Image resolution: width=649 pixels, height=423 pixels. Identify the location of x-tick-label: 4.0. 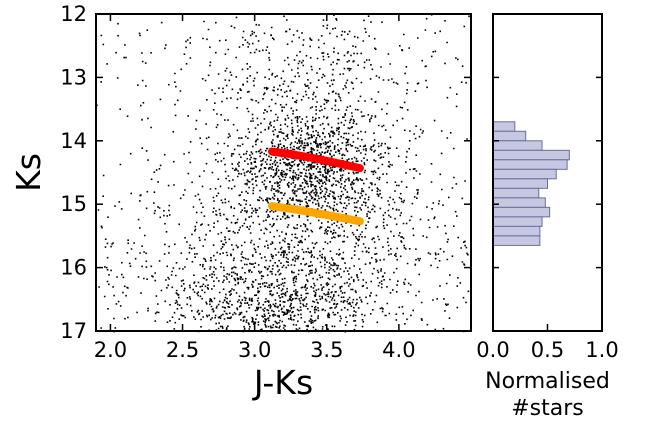
(398, 350).